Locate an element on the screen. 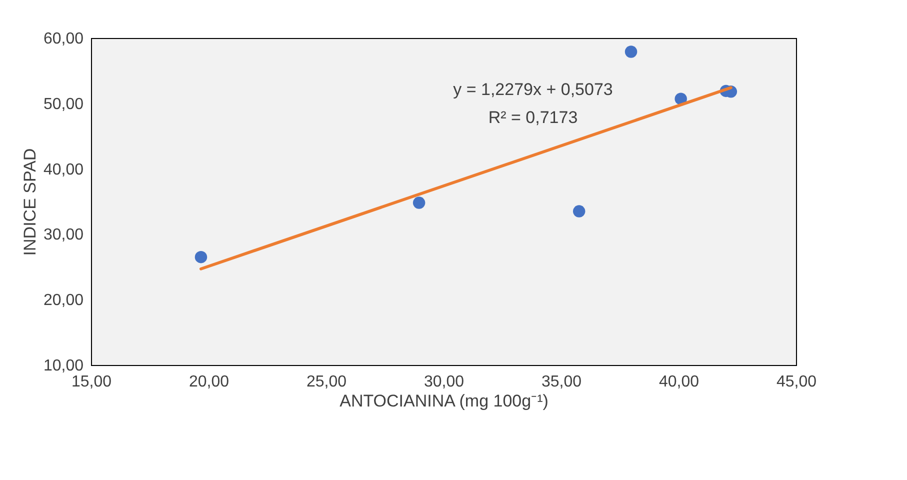 Image resolution: width=907 pixels, height=480 pixels. x-tick-label: 45,00 is located at coordinates (796, 382).